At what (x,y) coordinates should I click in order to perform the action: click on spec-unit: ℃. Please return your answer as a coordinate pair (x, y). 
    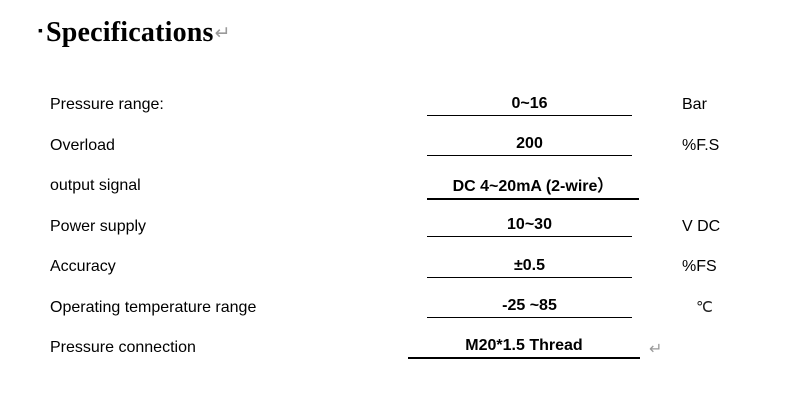
    Looking at the image, I should click on (704, 308).